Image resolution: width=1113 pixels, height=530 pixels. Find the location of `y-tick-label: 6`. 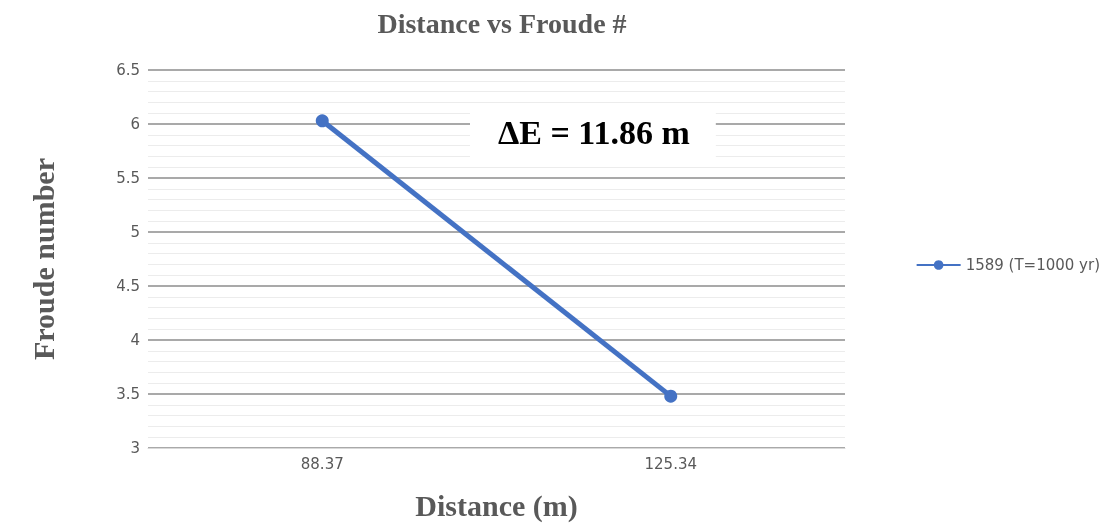

y-tick-label: 6 is located at coordinates (135, 124).